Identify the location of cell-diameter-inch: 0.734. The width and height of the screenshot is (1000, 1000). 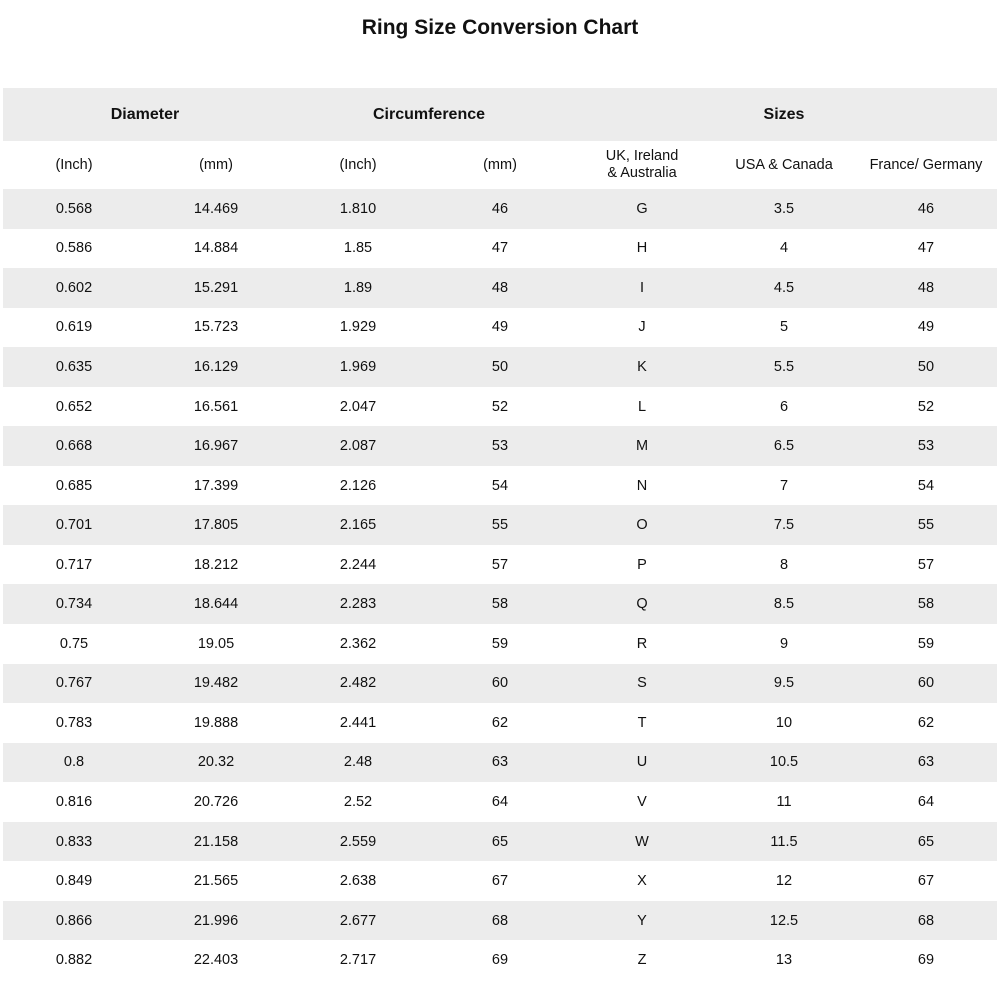
(74, 604).